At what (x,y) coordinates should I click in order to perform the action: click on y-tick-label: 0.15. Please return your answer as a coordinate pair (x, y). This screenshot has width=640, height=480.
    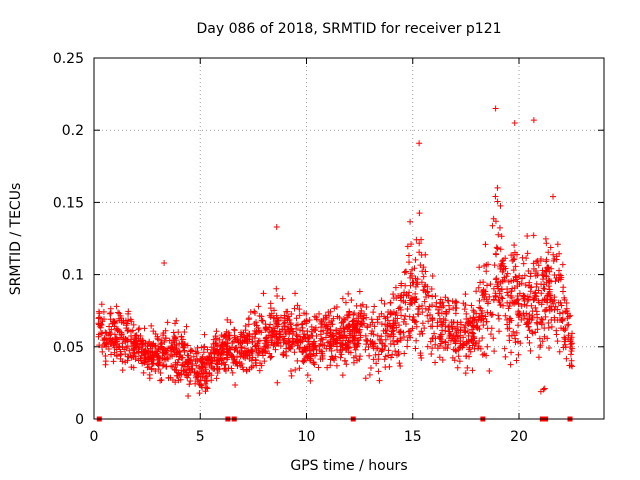
    Looking at the image, I should click on (68, 203).